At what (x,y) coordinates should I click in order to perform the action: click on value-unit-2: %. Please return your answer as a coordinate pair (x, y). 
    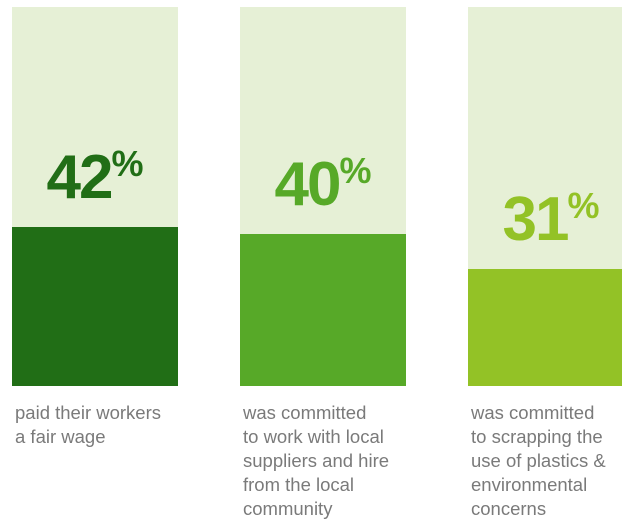
    Looking at the image, I should click on (355, 171).